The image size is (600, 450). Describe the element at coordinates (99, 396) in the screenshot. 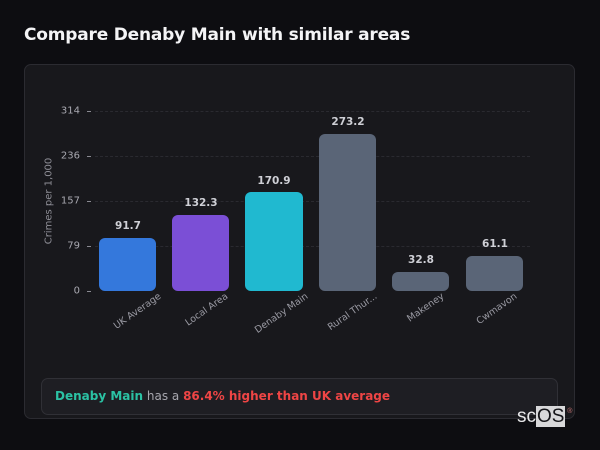

I see `summary-area-name: Denaby Main` at that location.